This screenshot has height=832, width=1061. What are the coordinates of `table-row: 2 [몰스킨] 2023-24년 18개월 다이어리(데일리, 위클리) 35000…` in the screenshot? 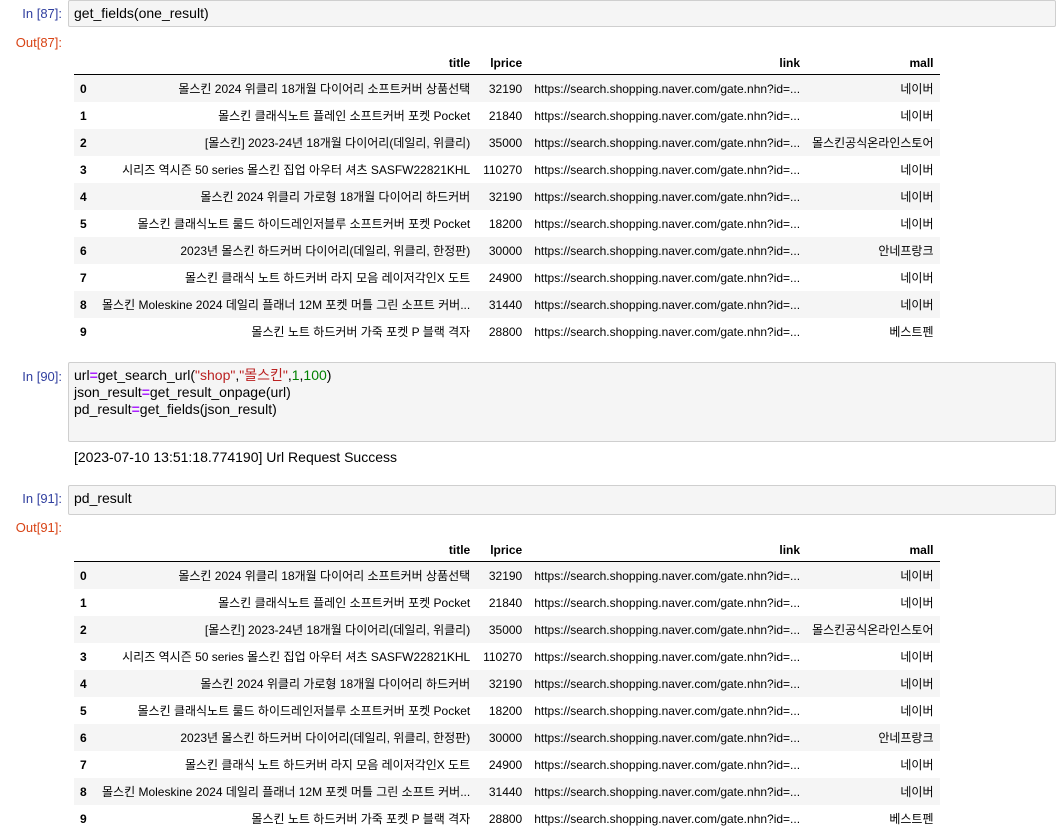 It's located at (507, 629).